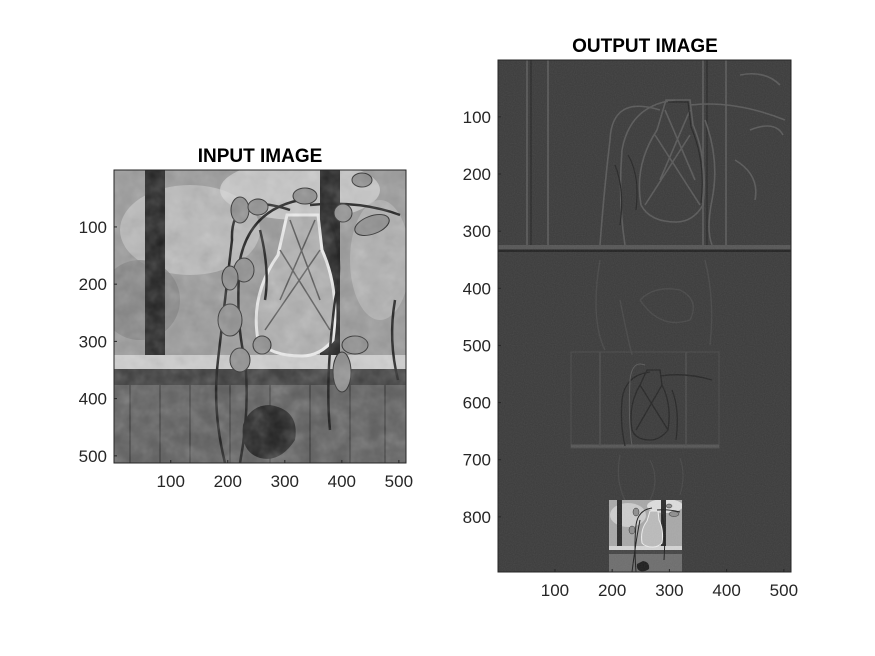 Image resolution: width=875 pixels, height=656 pixels. What do you see at coordinates (93, 284) in the screenshot?
I see `input-y-tick-label: 200` at bounding box center [93, 284].